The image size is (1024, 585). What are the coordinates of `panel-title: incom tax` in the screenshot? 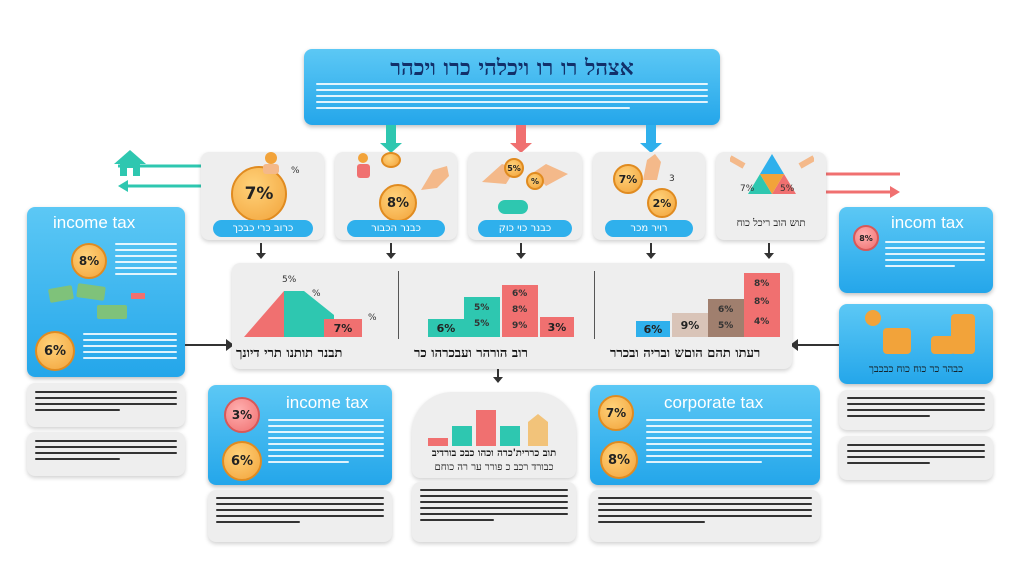 It's located at (927, 222).